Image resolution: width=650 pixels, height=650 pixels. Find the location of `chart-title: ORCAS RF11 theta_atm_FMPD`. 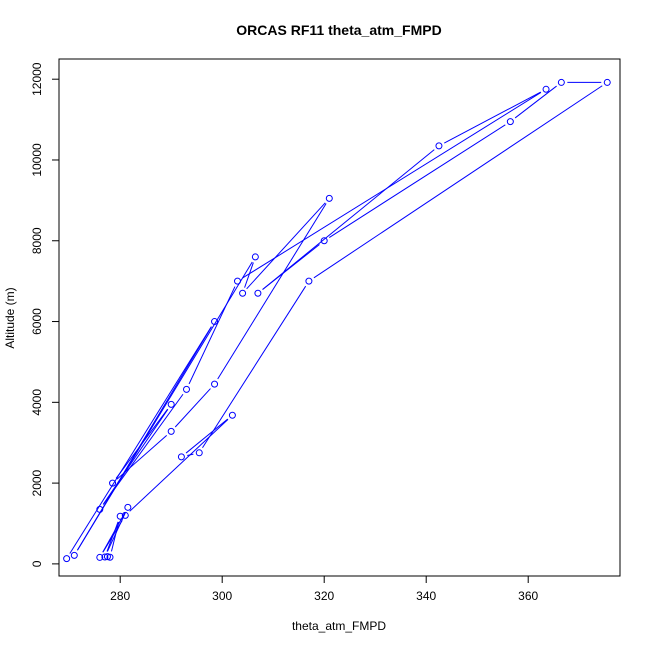

chart-title: ORCAS RF11 theta_atm_FMPD is located at coordinates (338, 30).